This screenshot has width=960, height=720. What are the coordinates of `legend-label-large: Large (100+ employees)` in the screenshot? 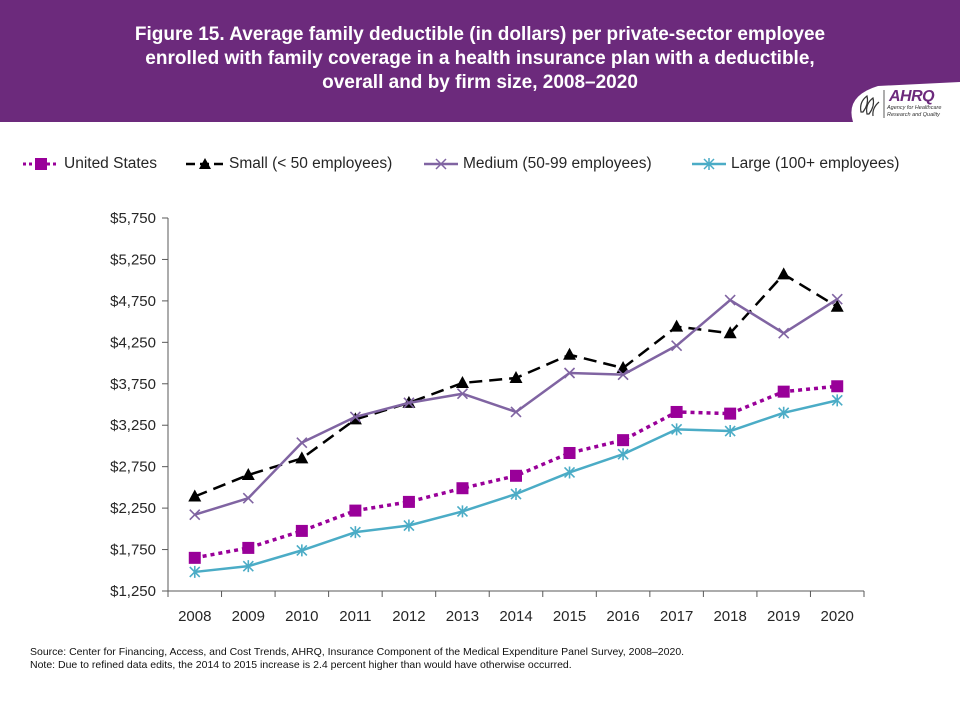 It's located at (815, 163).